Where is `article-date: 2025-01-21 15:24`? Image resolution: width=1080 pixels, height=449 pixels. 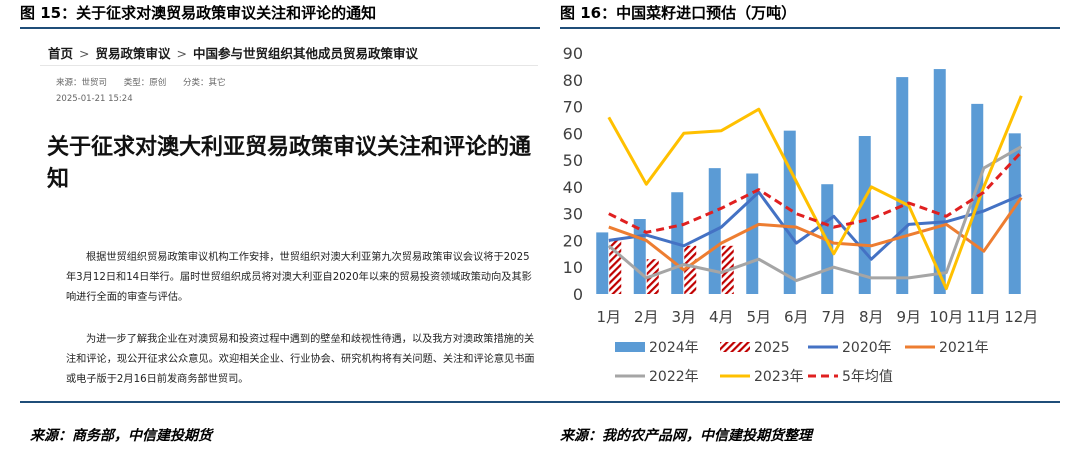 article-date: 2025-01-21 15:24 is located at coordinates (94, 99).